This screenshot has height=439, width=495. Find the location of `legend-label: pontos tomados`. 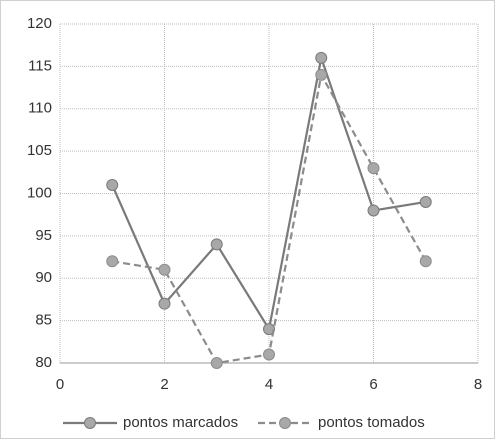

legend-label: pontos tomados is located at coordinates (371, 422).